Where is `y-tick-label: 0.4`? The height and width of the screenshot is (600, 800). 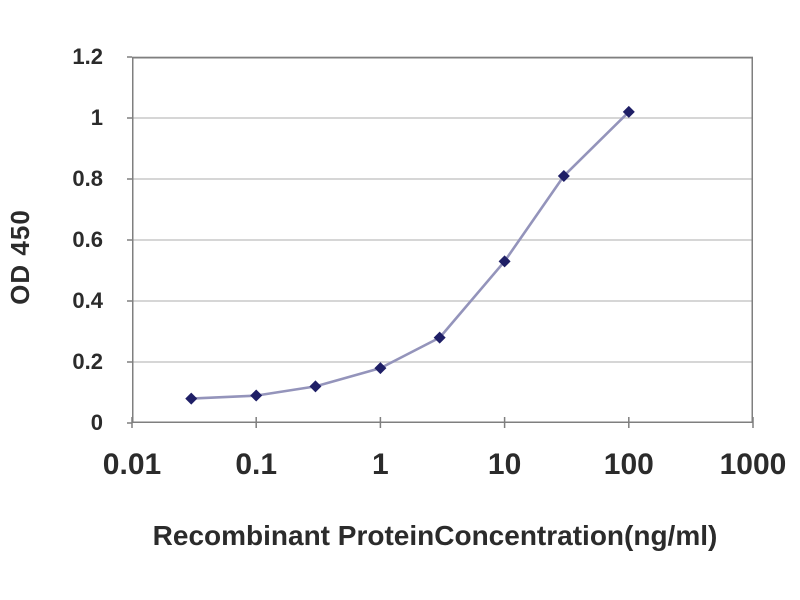
y-tick-label: 0.4 is located at coordinates (87, 300).